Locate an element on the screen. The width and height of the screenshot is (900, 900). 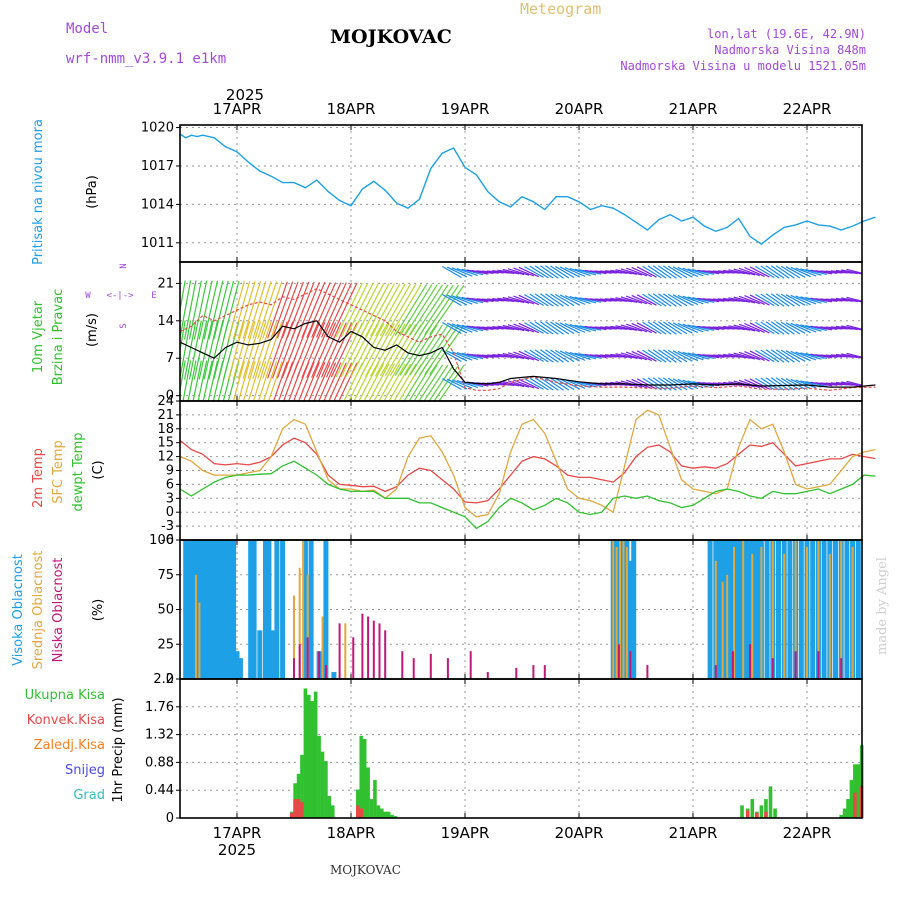
y-tick-label: 1014 is located at coordinates (157, 204).